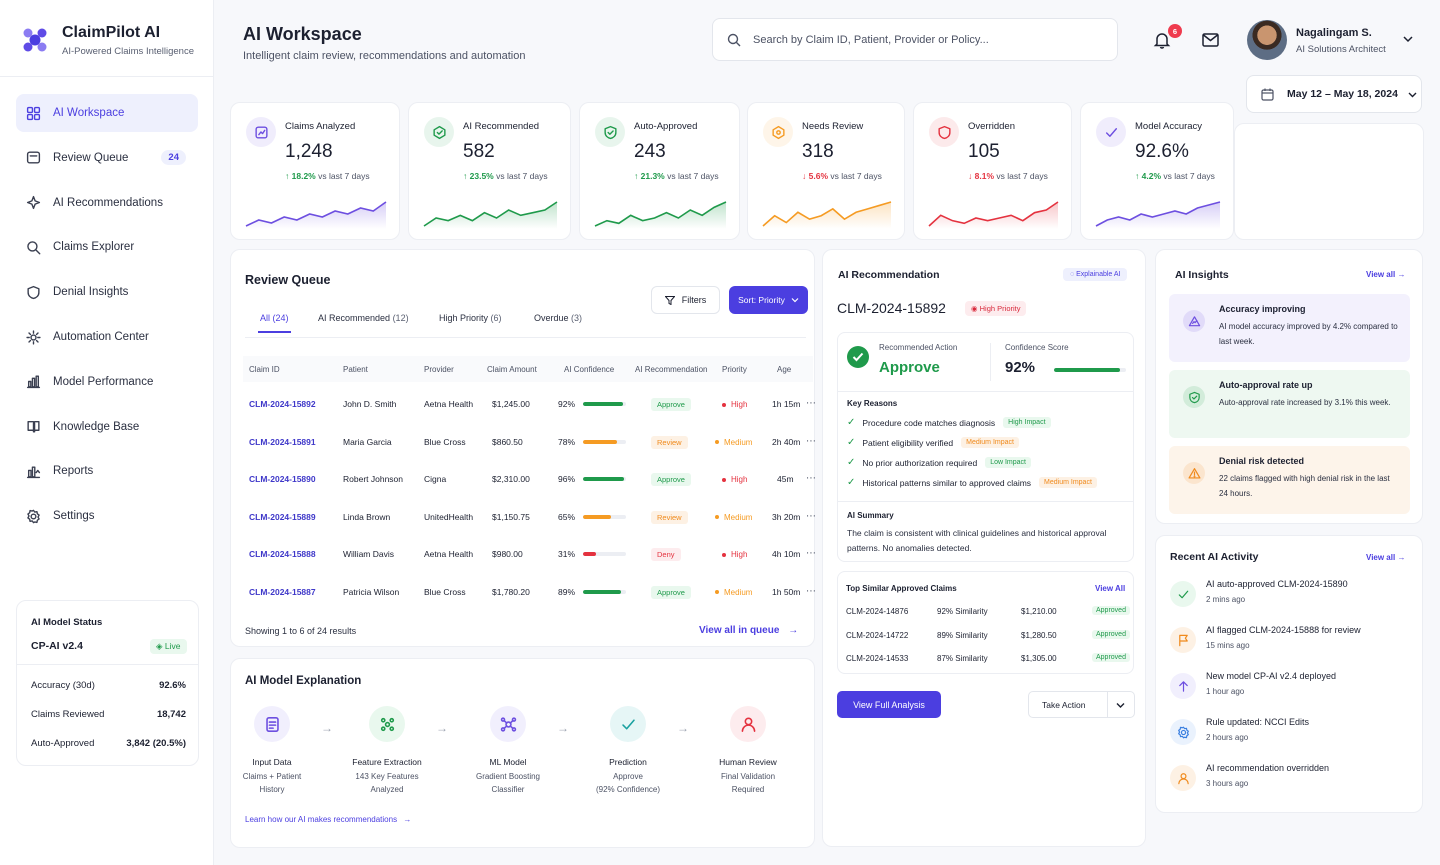  What do you see at coordinates (1329, 181) in the screenshot?
I see `kpi-spare-panel` at bounding box center [1329, 181].